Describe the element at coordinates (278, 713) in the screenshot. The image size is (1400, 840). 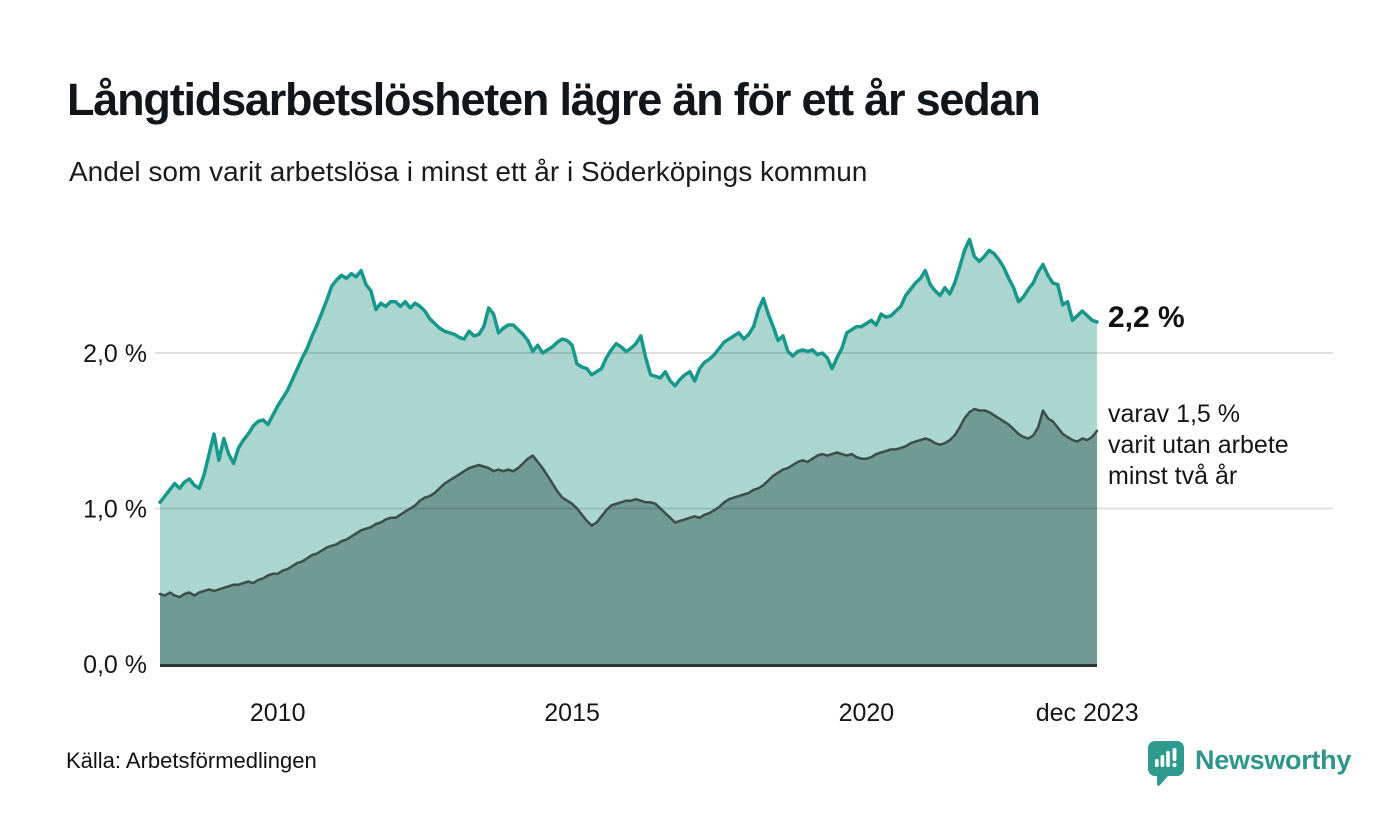
I see `x-tick-label: 2010` at that location.